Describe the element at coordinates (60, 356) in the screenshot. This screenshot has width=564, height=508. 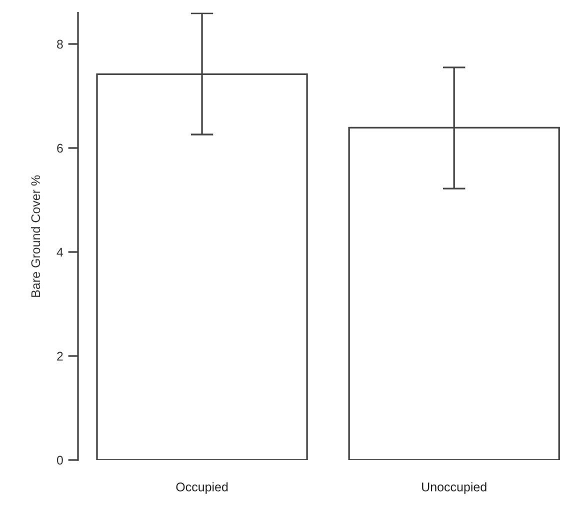
I see `y-tick-label: 2` at that location.